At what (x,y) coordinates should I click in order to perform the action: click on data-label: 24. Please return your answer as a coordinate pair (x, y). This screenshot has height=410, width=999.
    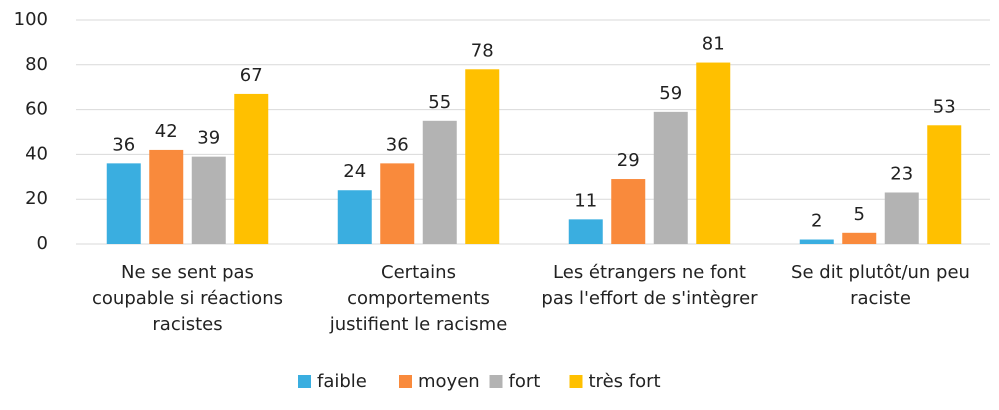
    Looking at the image, I should click on (354, 171).